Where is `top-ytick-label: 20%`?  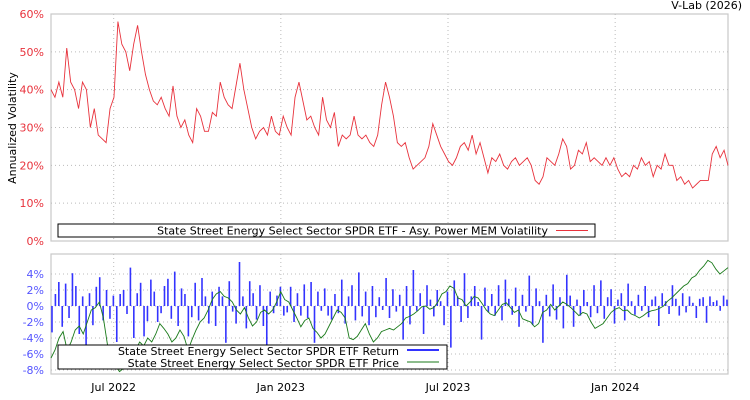
top-ytick-label: 20% is located at coordinates (32, 165).